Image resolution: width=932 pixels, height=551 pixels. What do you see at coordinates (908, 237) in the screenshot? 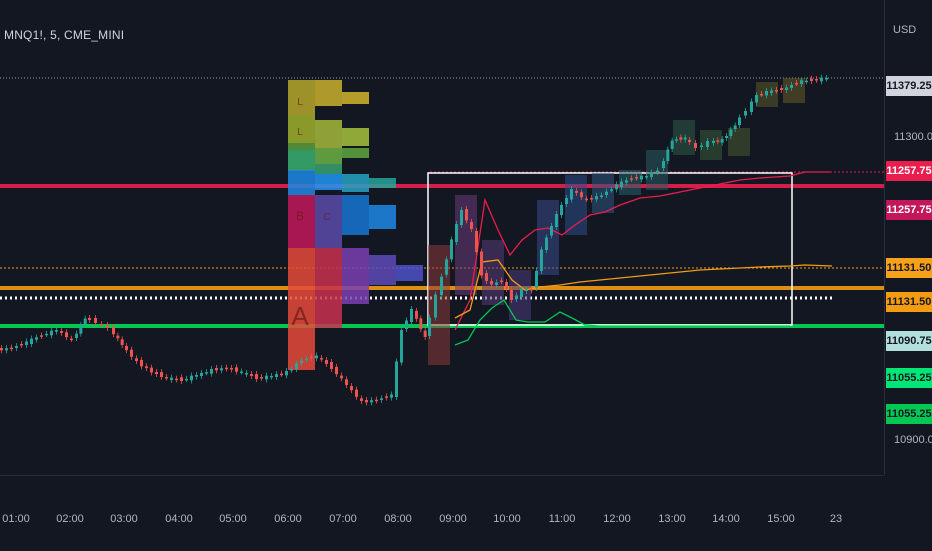
I see `price-axis` at bounding box center [908, 237].